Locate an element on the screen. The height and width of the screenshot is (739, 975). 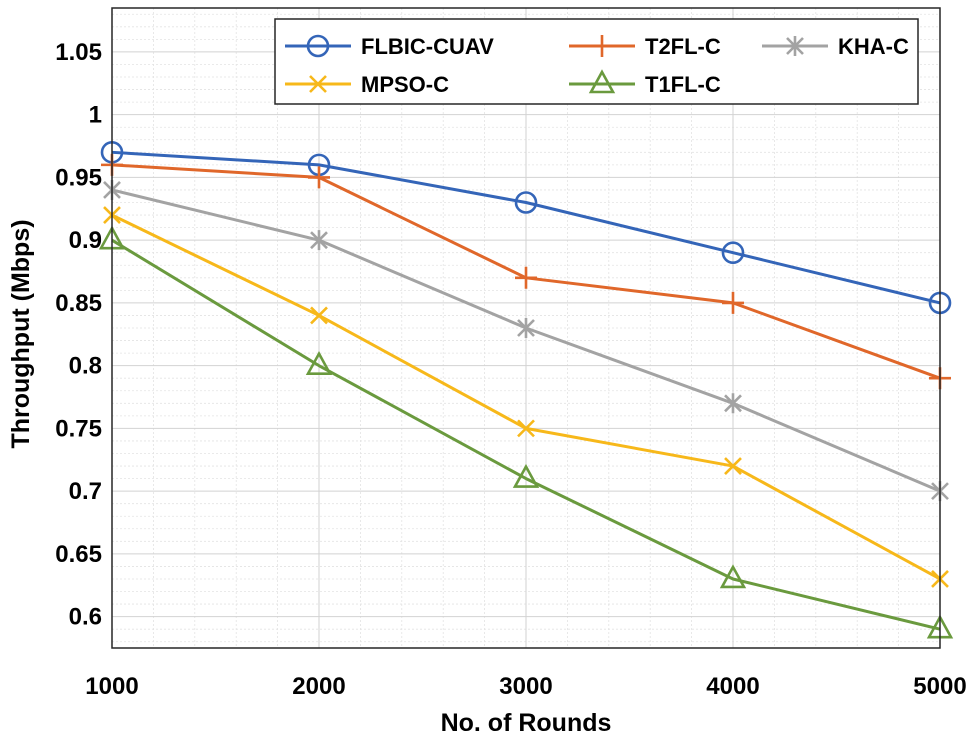
y-tick-labels: 0.6 0.65 0.7 0.75 0.8 0.85 0.9 0.95 1 1.05 is located at coordinates (78, 335).